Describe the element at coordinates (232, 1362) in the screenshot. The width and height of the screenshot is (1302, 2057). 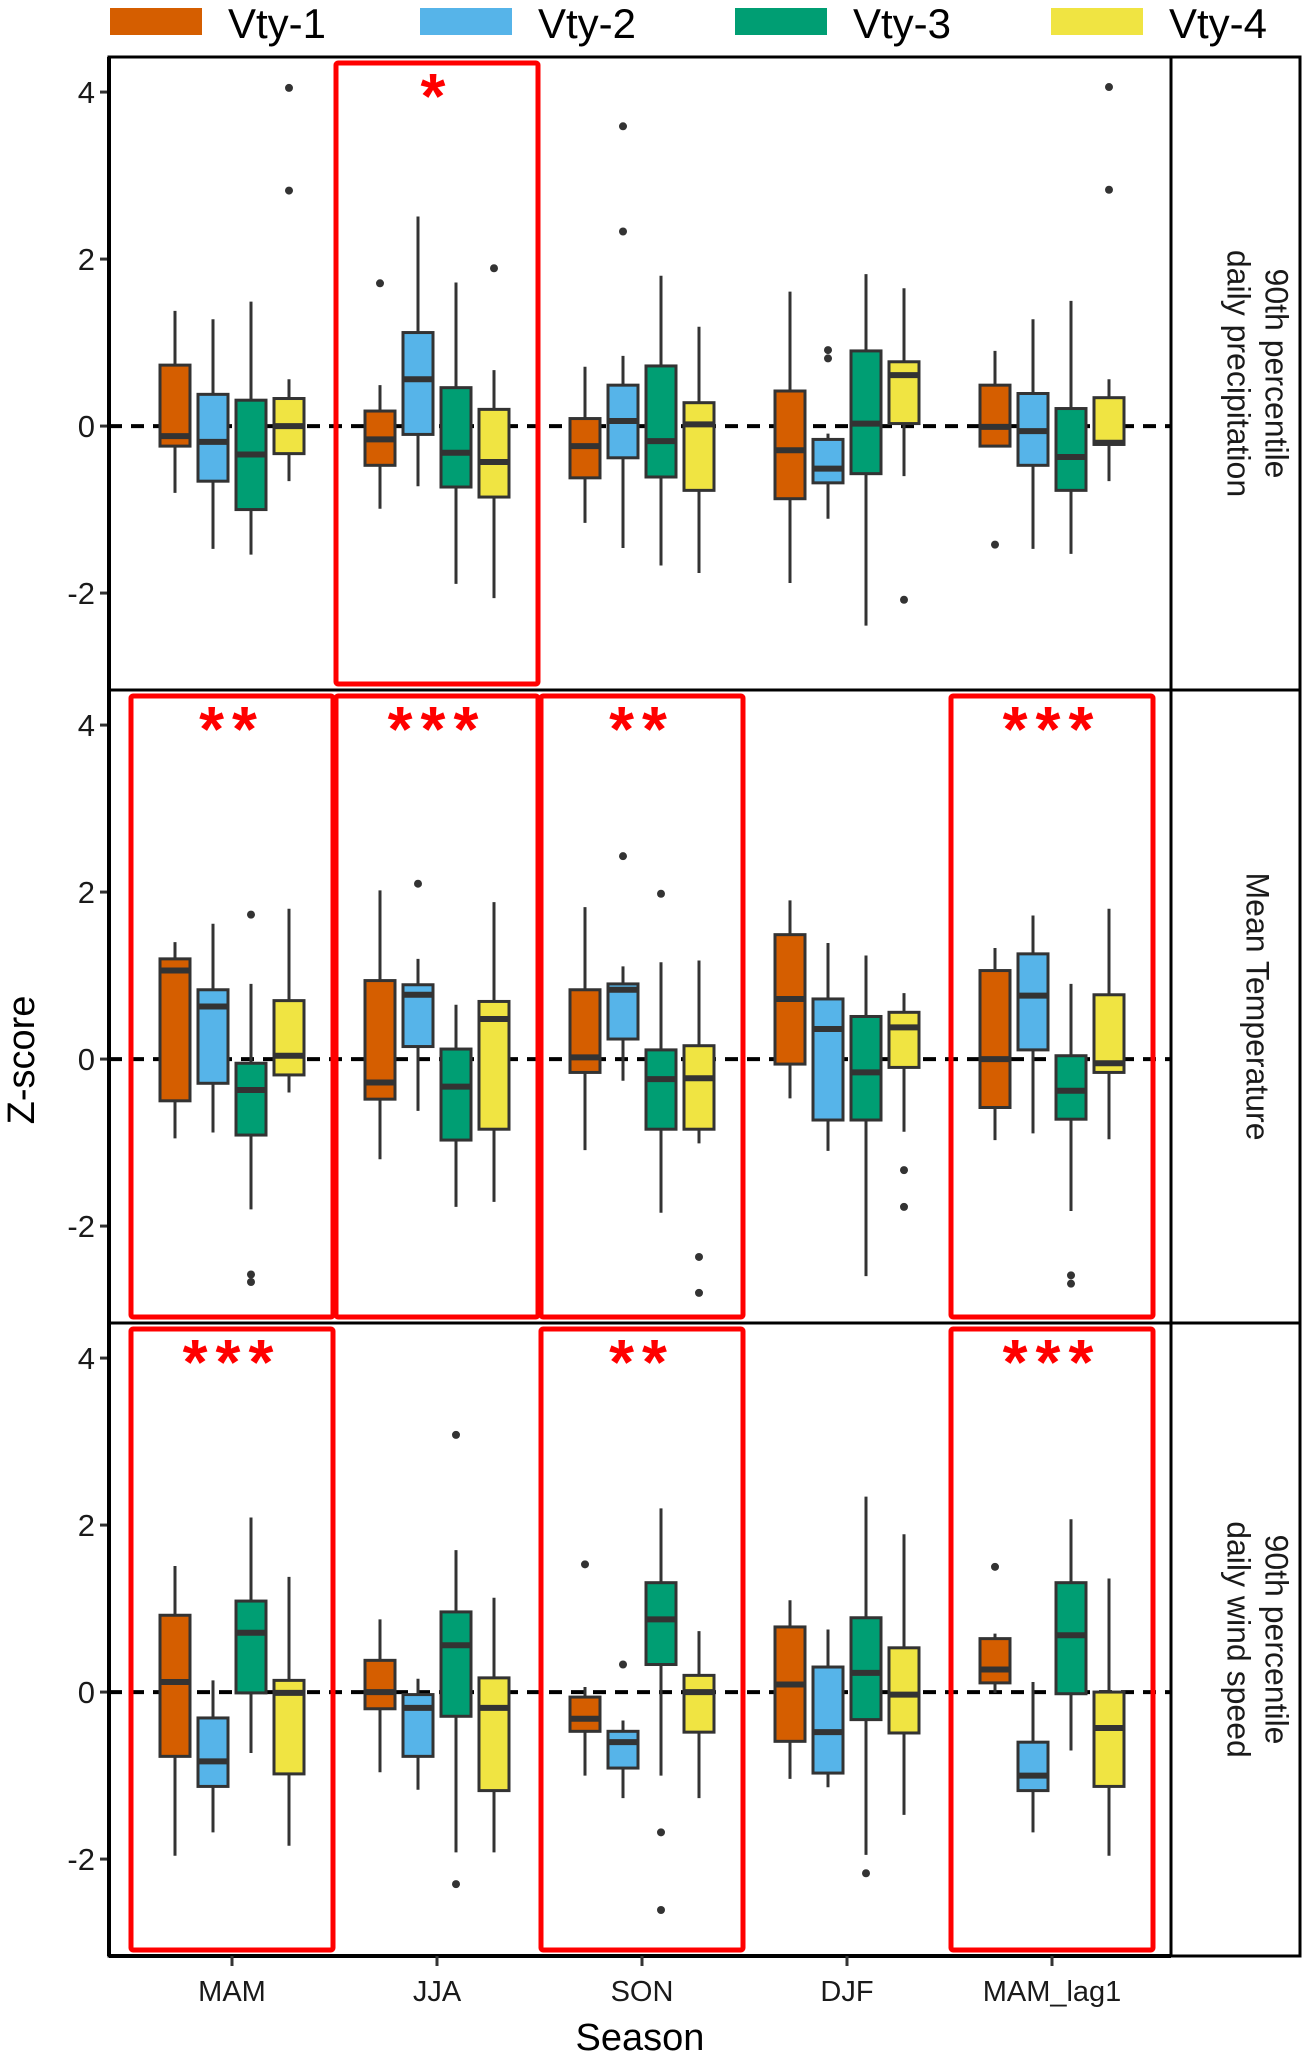
I see `significance-label: ***` at that location.